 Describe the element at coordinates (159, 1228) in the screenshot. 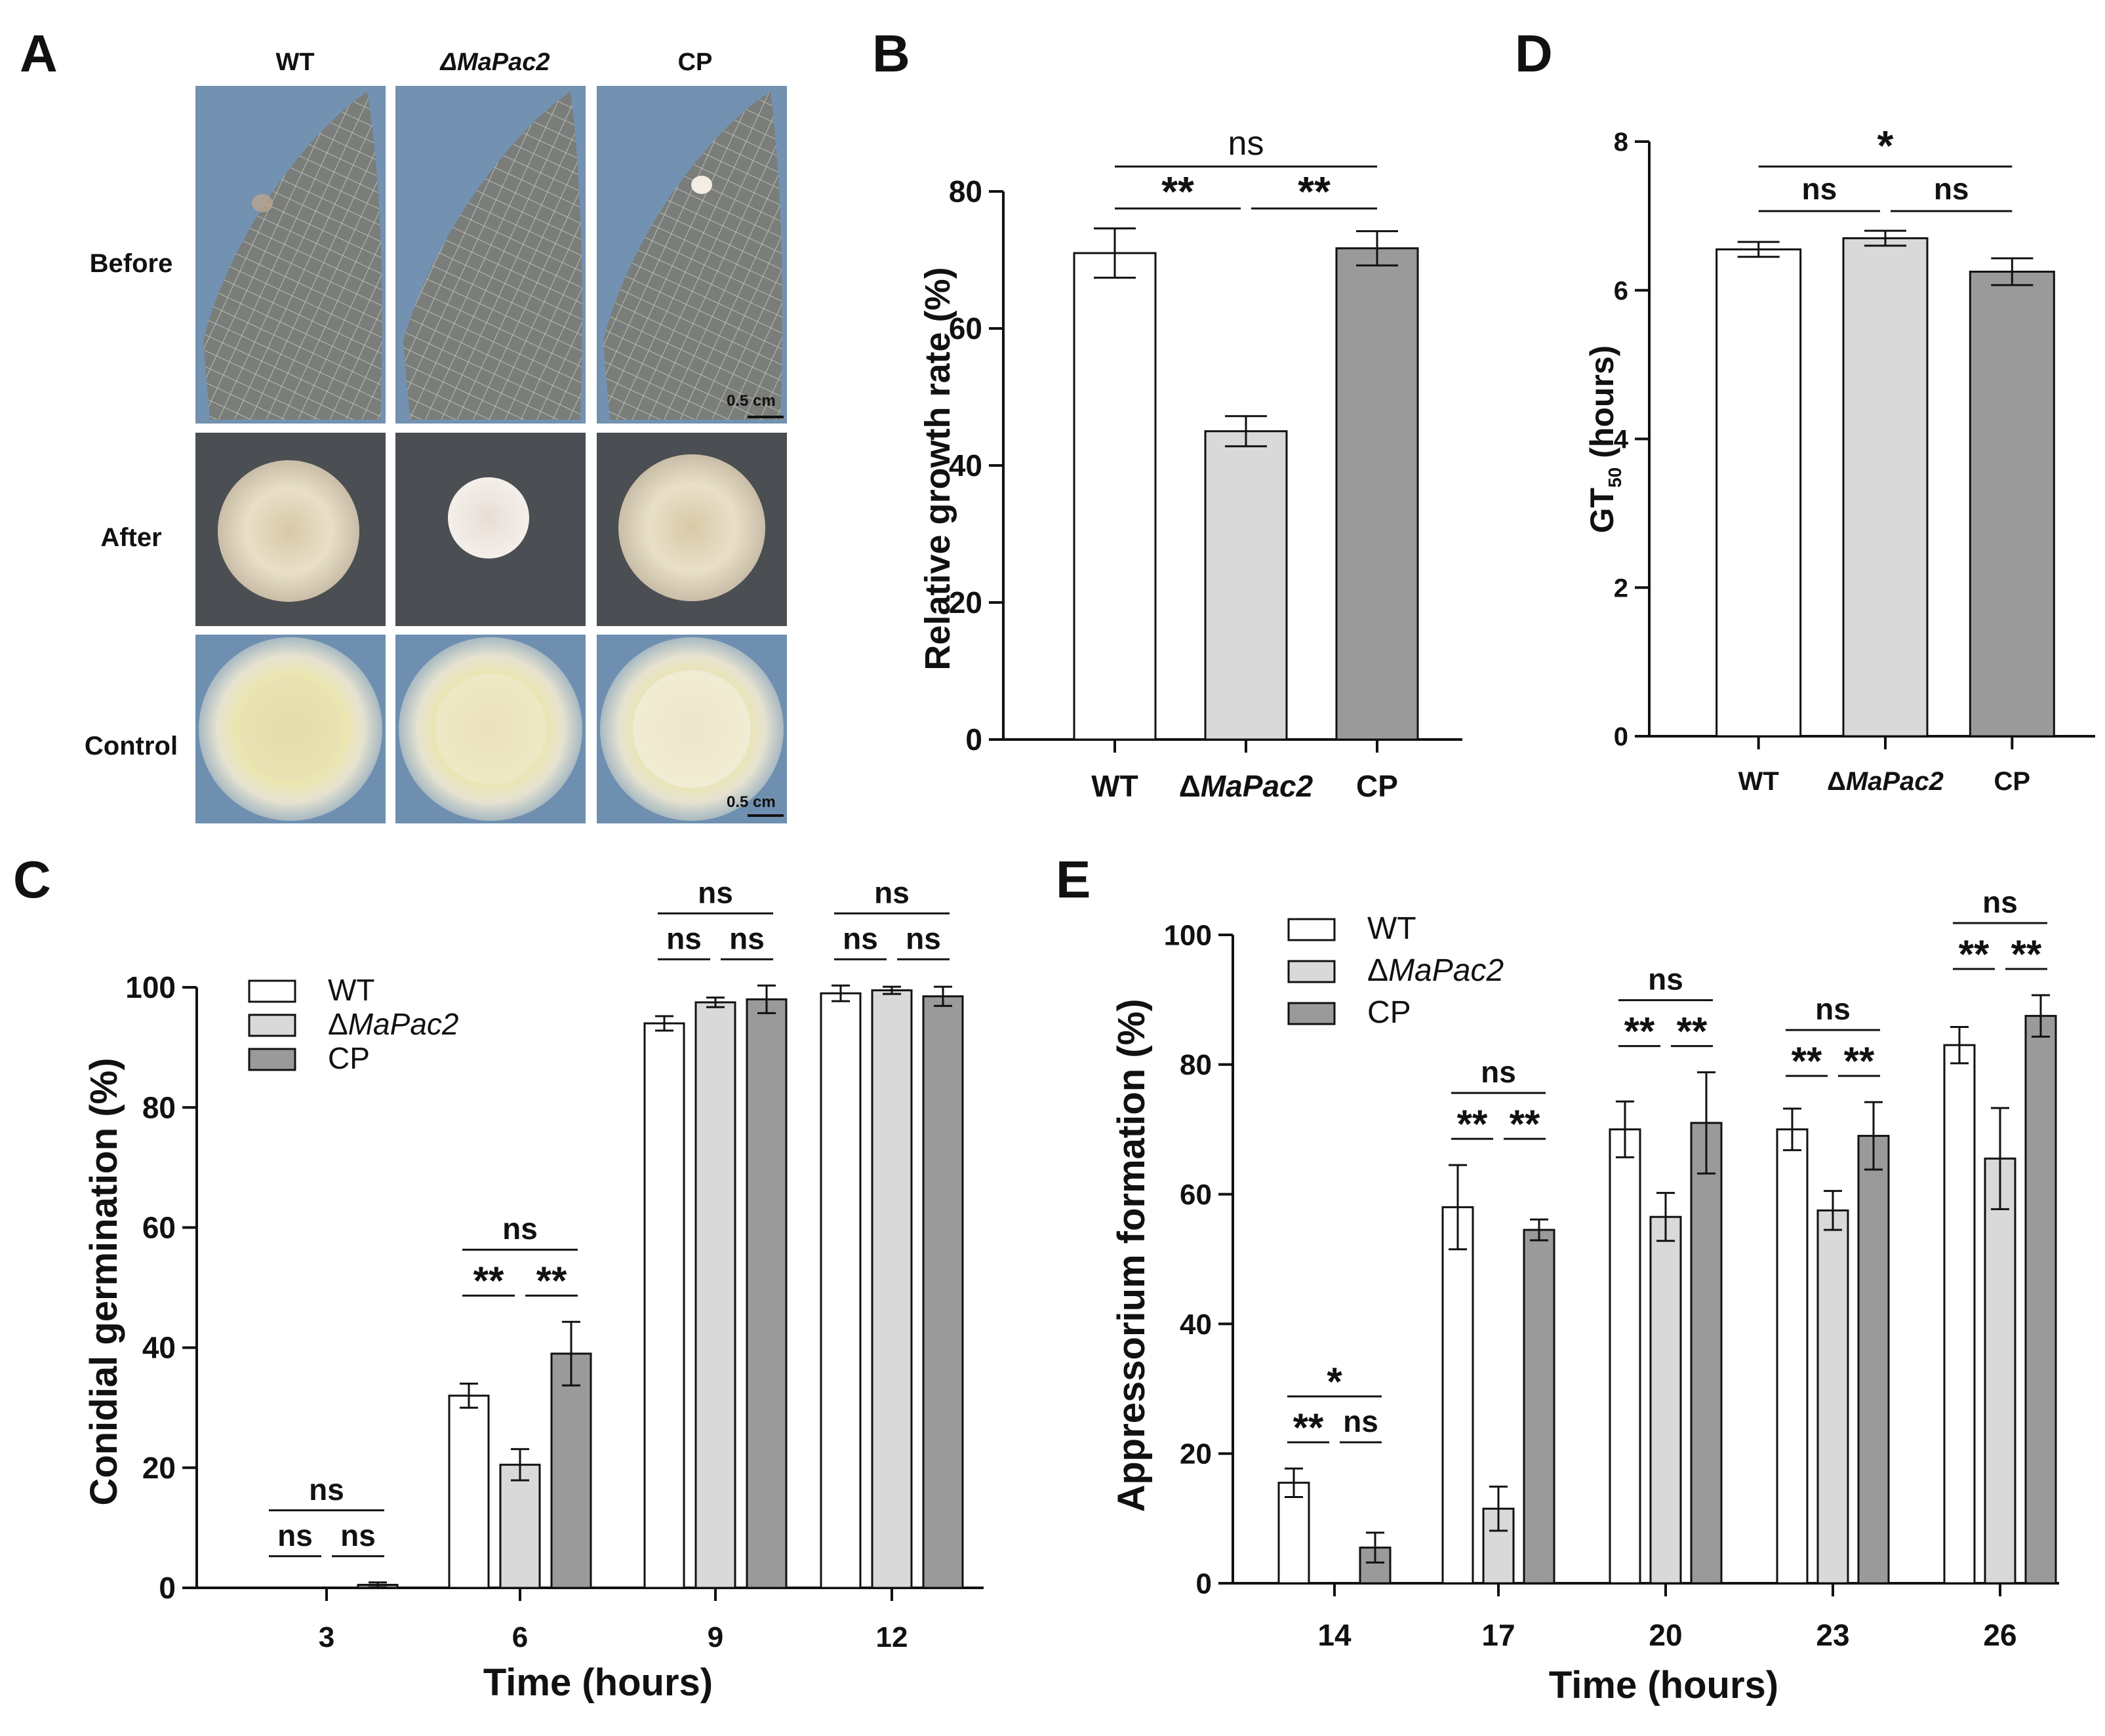

I see `chart-c-y-tick-label: 60` at that location.